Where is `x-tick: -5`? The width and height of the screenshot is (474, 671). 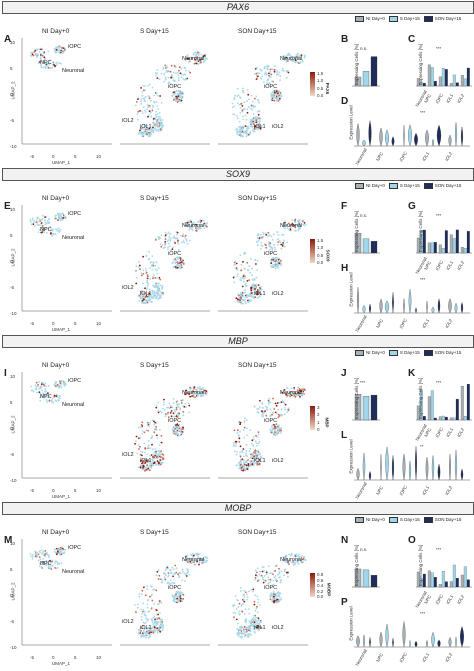
x-tick: -5 is located at coordinates (32, 323).